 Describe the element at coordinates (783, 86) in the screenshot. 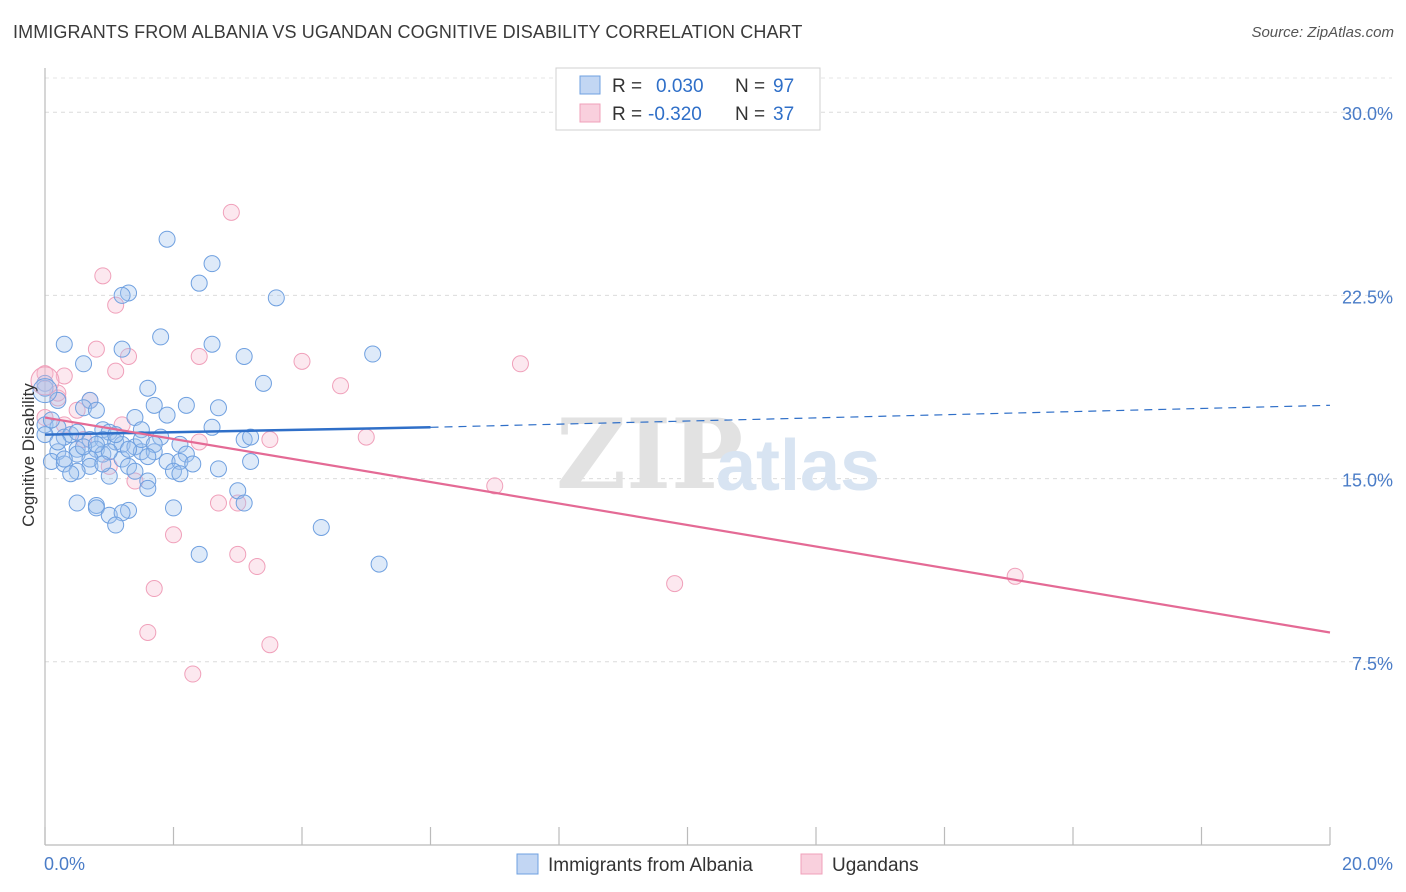

I see `legend-n-value-1: 97` at that location.